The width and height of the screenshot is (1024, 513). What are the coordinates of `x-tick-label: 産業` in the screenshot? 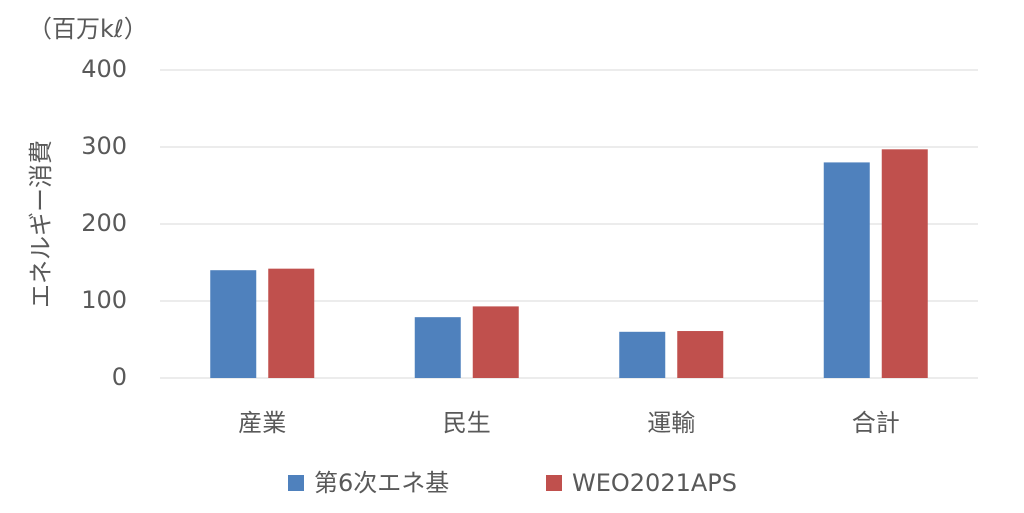 It's located at (262, 423).